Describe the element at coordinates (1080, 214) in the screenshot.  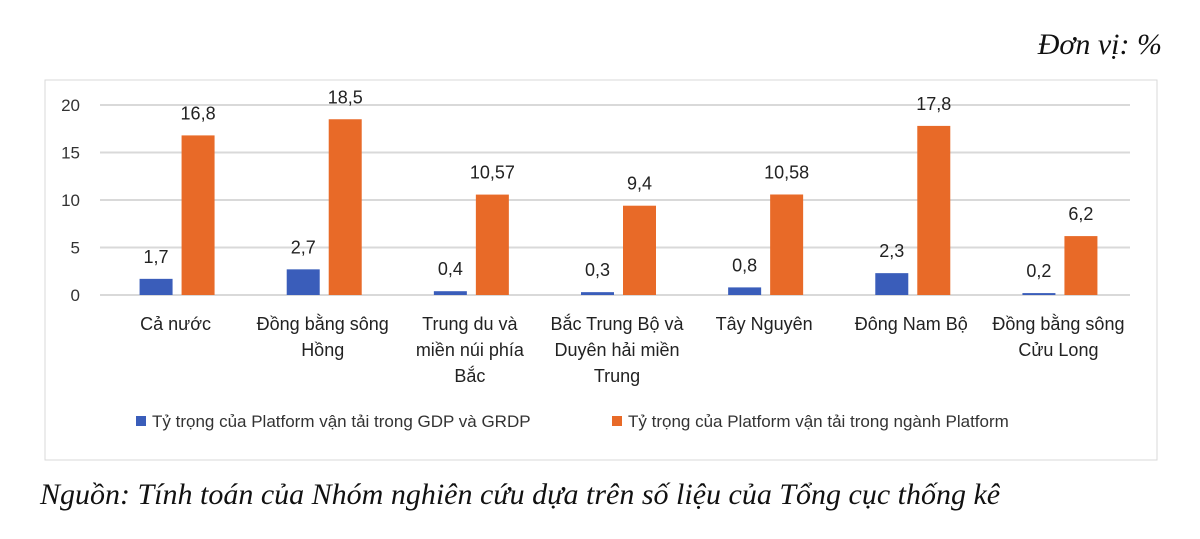
I see `data-label: 6,2` at that location.